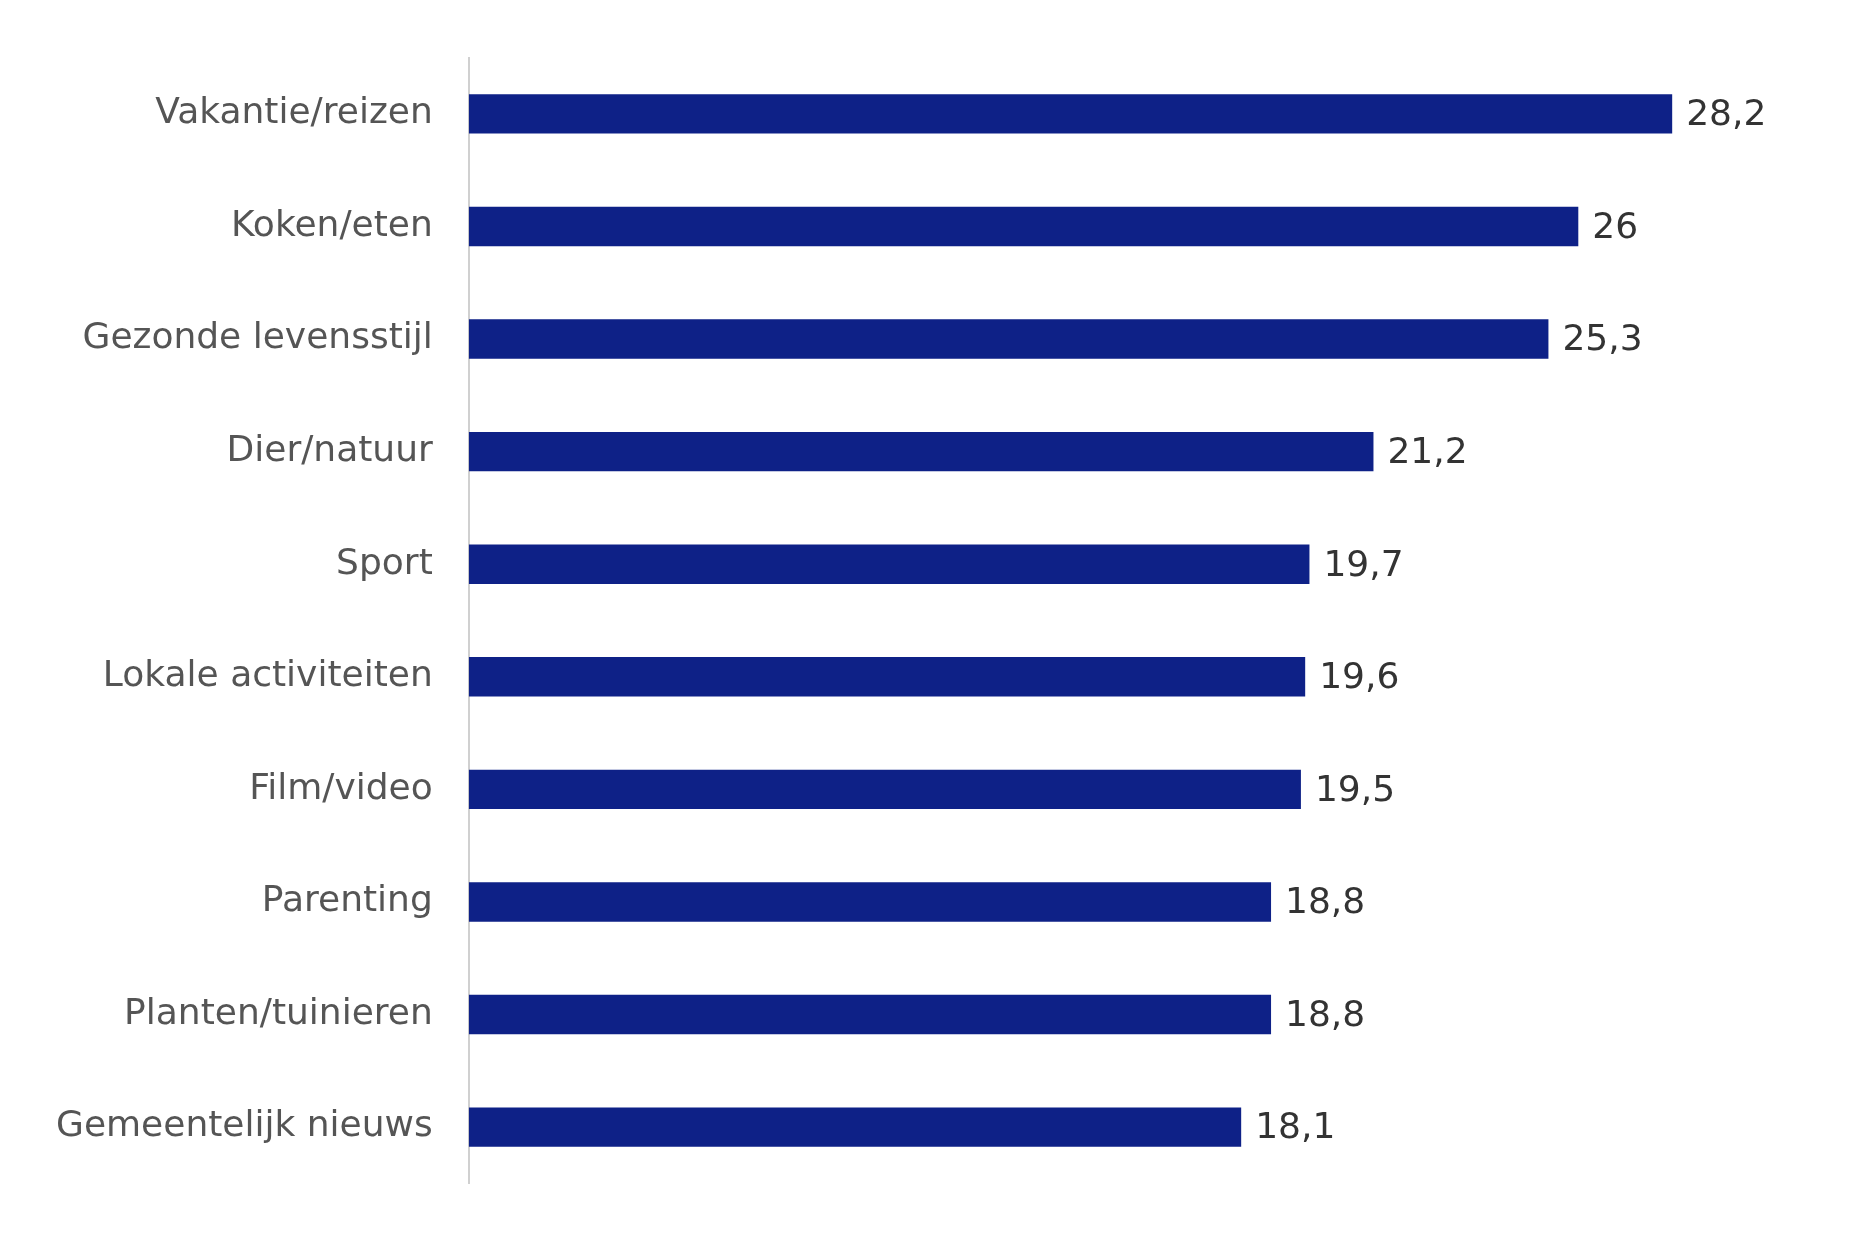 The height and width of the screenshot is (1241, 1849). What do you see at coordinates (347, 899) in the screenshot?
I see `y-tick-label: Parenting` at bounding box center [347, 899].